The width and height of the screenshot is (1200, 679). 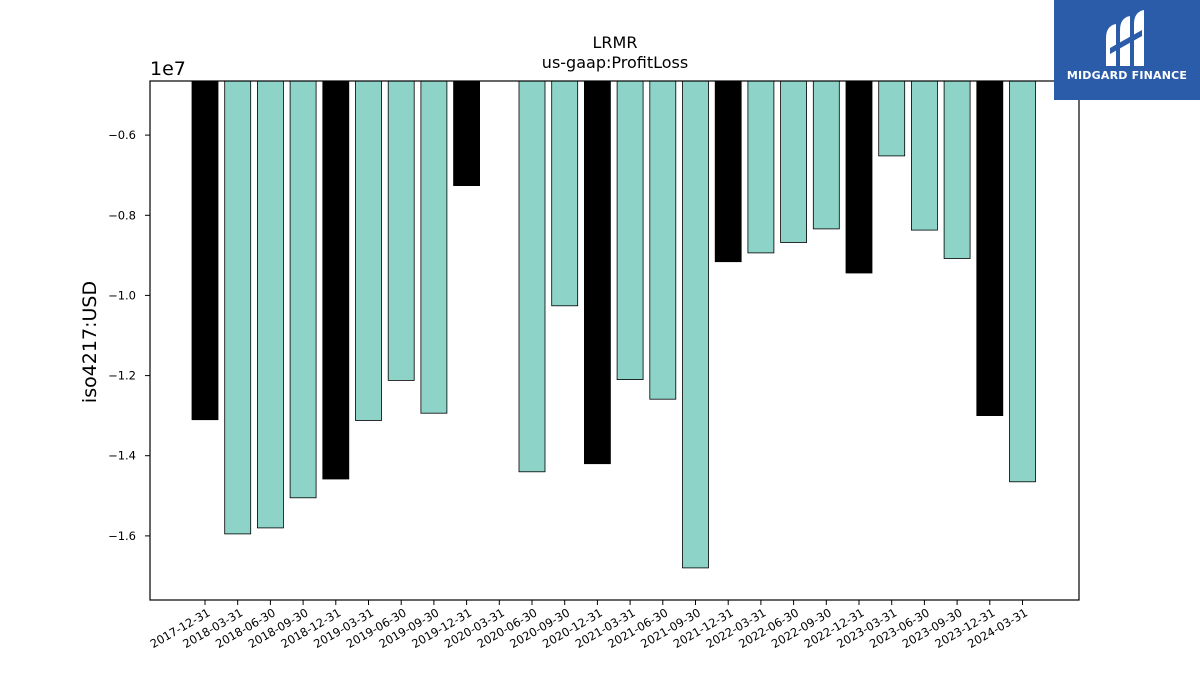 What do you see at coordinates (122, 135) in the screenshot?
I see `y-tick-label: −0.6` at bounding box center [122, 135].